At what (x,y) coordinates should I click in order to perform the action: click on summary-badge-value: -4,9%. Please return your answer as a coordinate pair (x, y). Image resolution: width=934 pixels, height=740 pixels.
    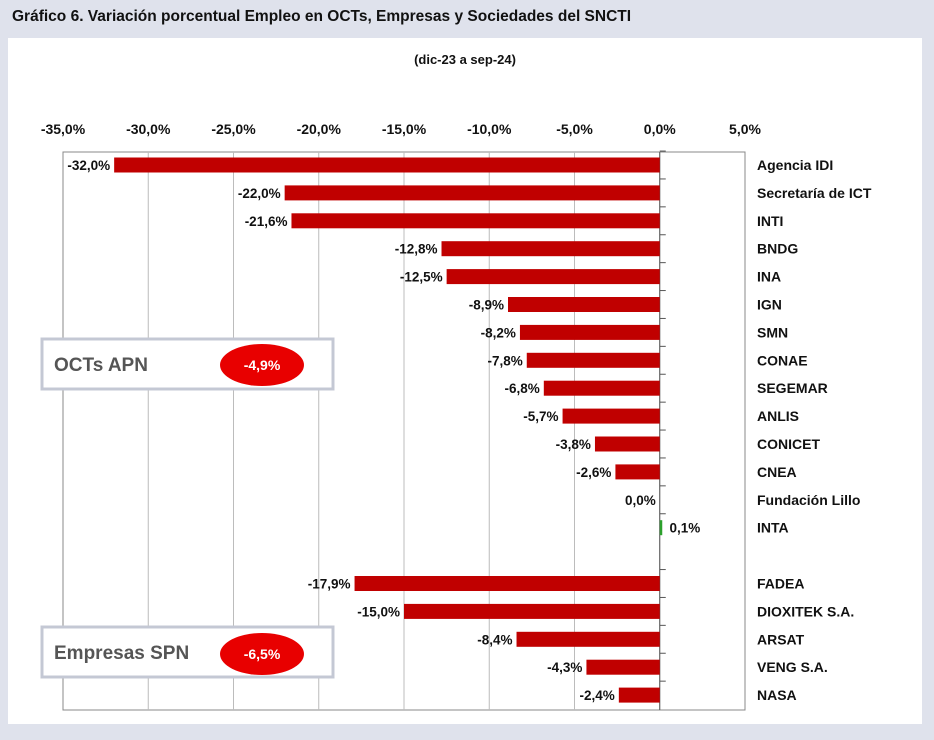
    Looking at the image, I should click on (262, 365).